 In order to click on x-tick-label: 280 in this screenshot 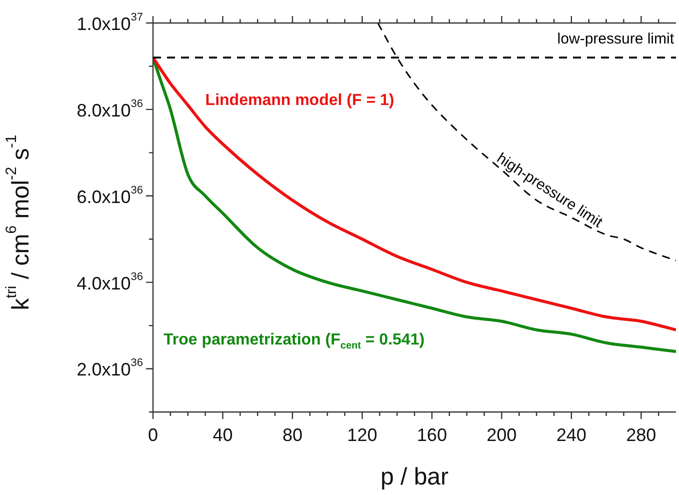, I will do `click(641, 434)`.